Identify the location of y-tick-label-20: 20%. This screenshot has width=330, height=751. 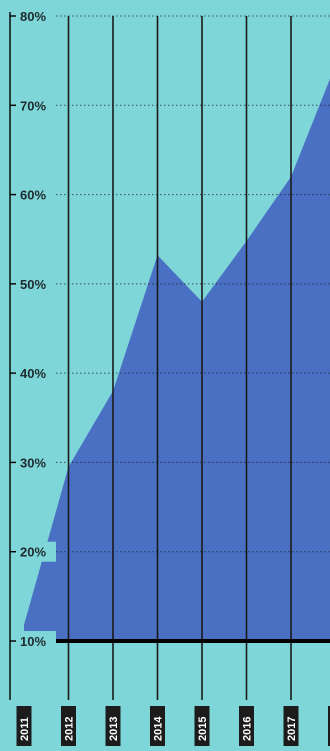
(33, 552).